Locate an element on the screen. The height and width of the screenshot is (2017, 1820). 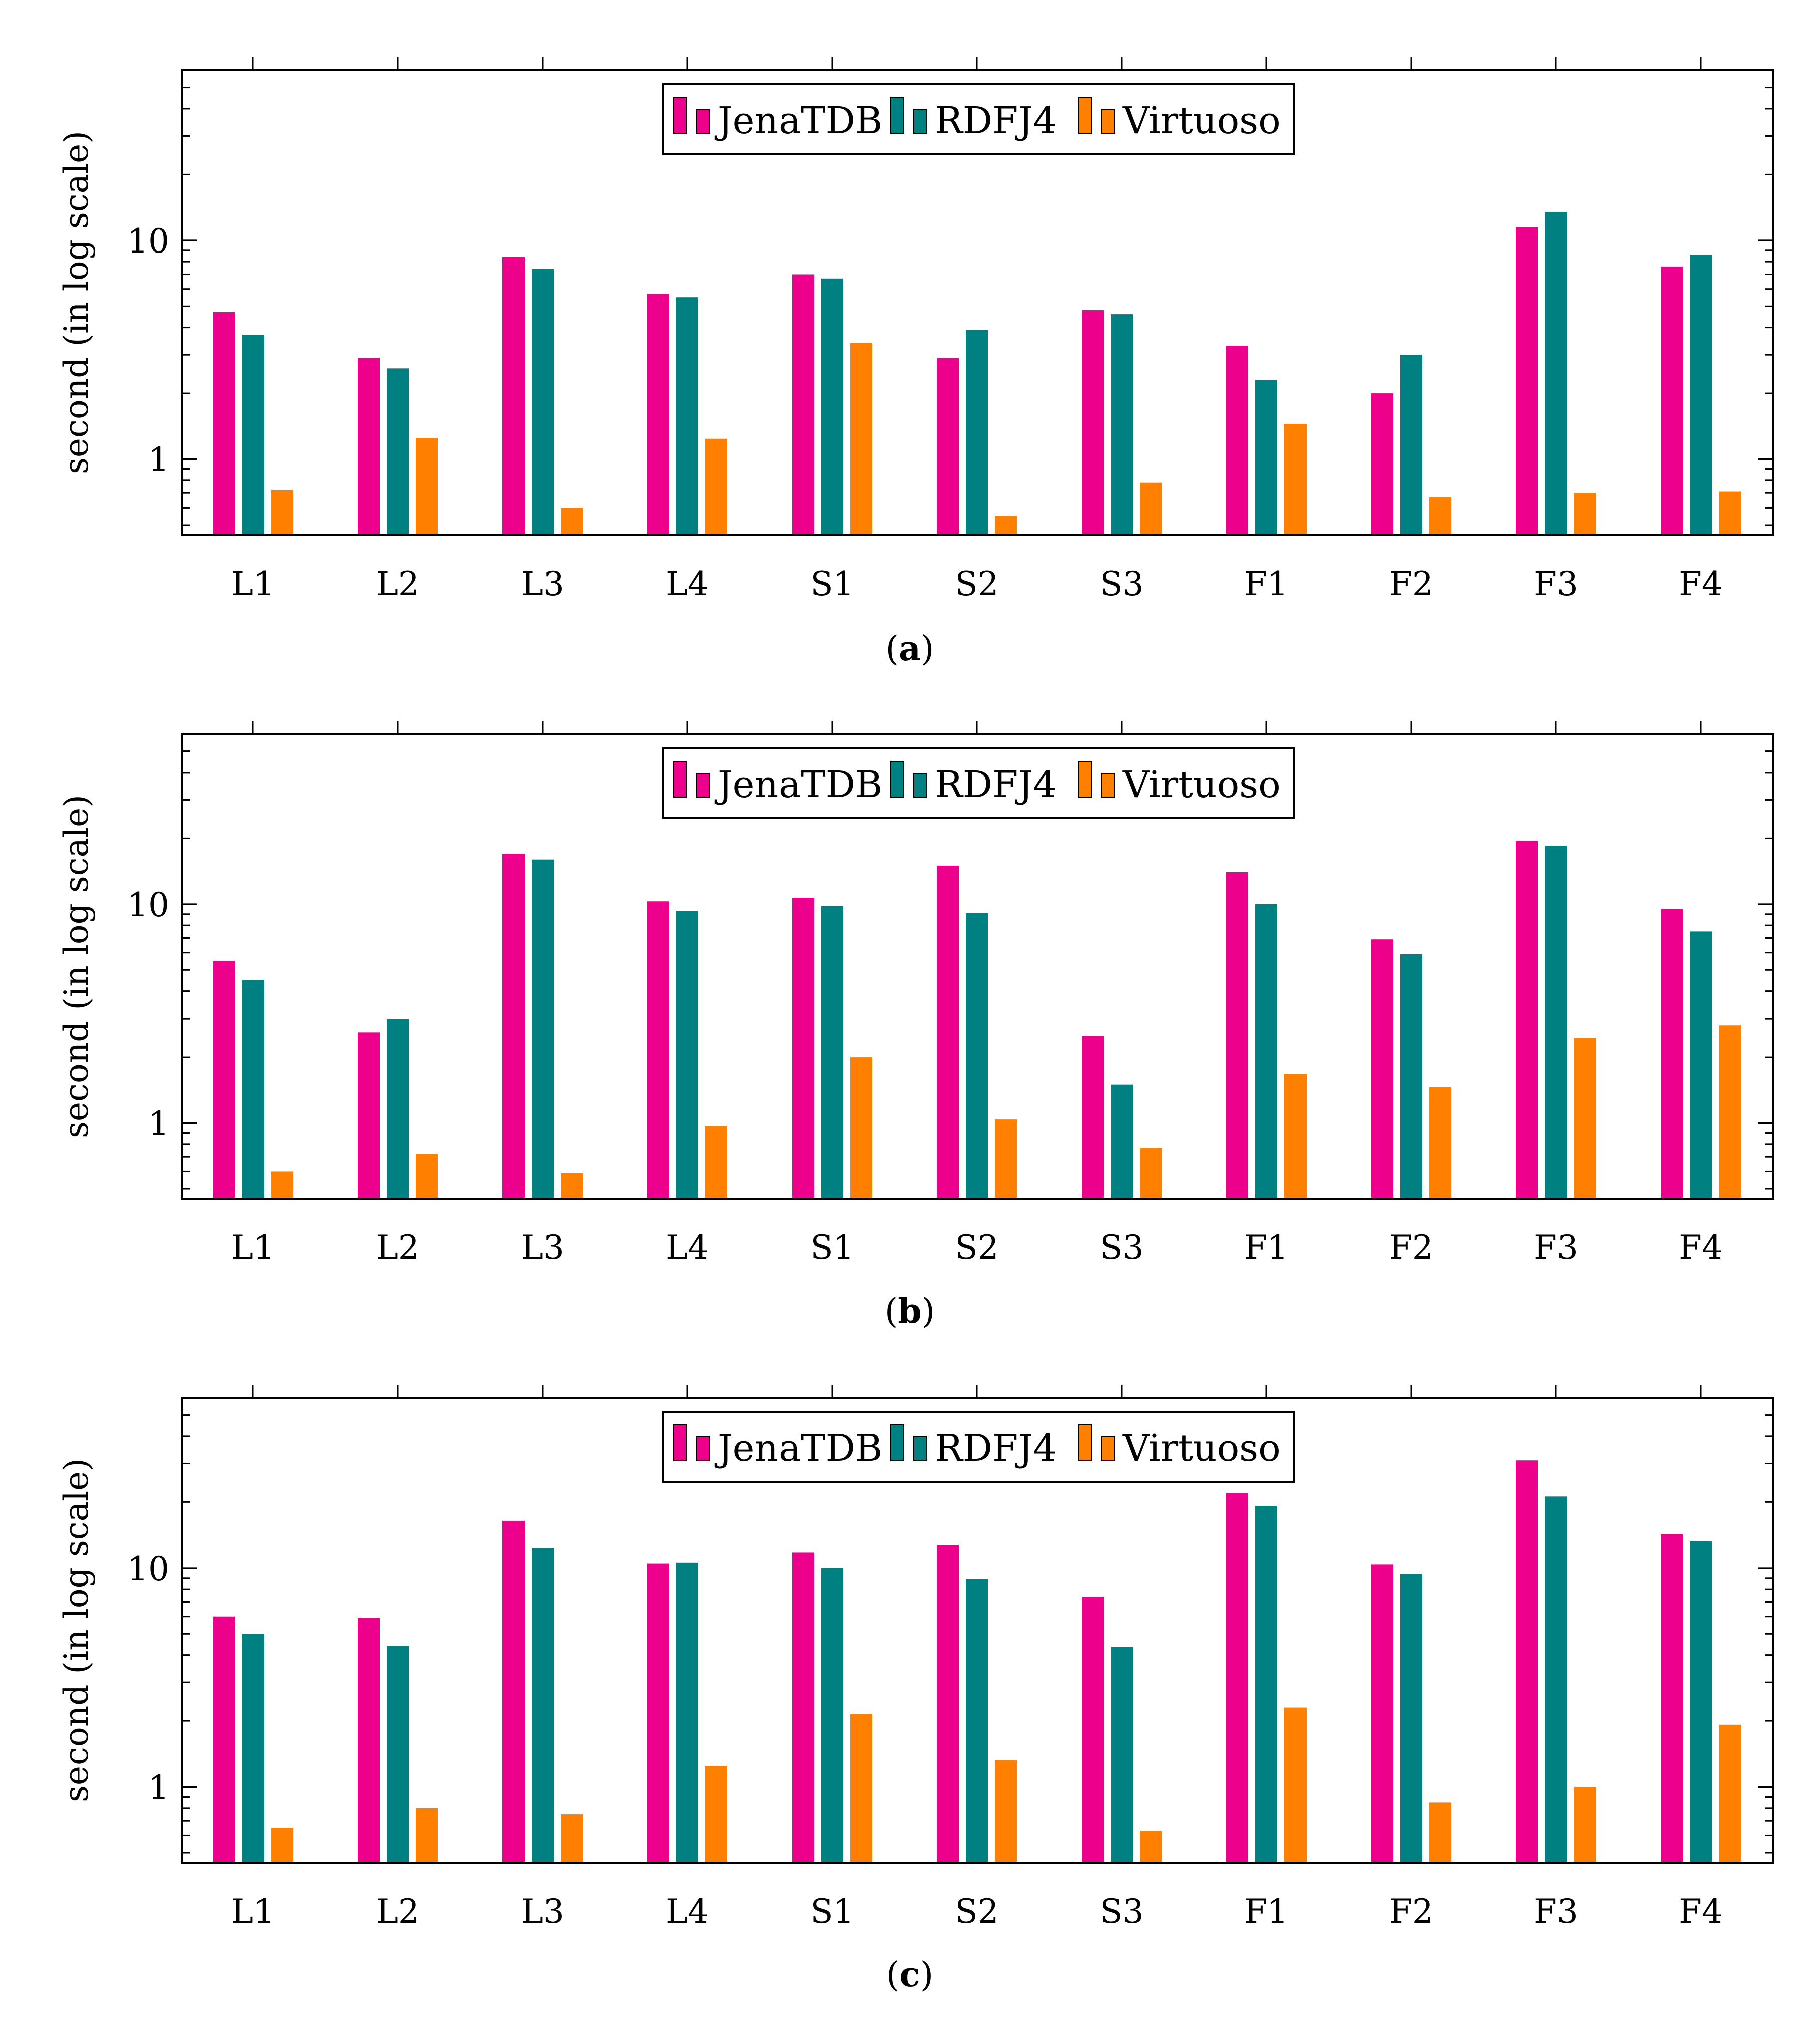
bar-rdfj4-s2 is located at coordinates (977, 1721).